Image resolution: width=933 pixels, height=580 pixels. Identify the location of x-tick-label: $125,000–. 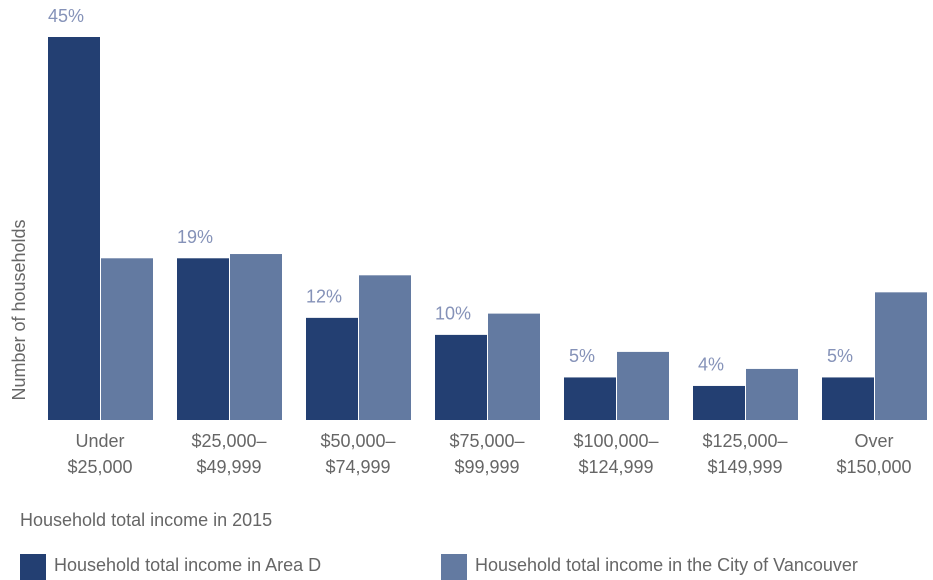
(744, 441).